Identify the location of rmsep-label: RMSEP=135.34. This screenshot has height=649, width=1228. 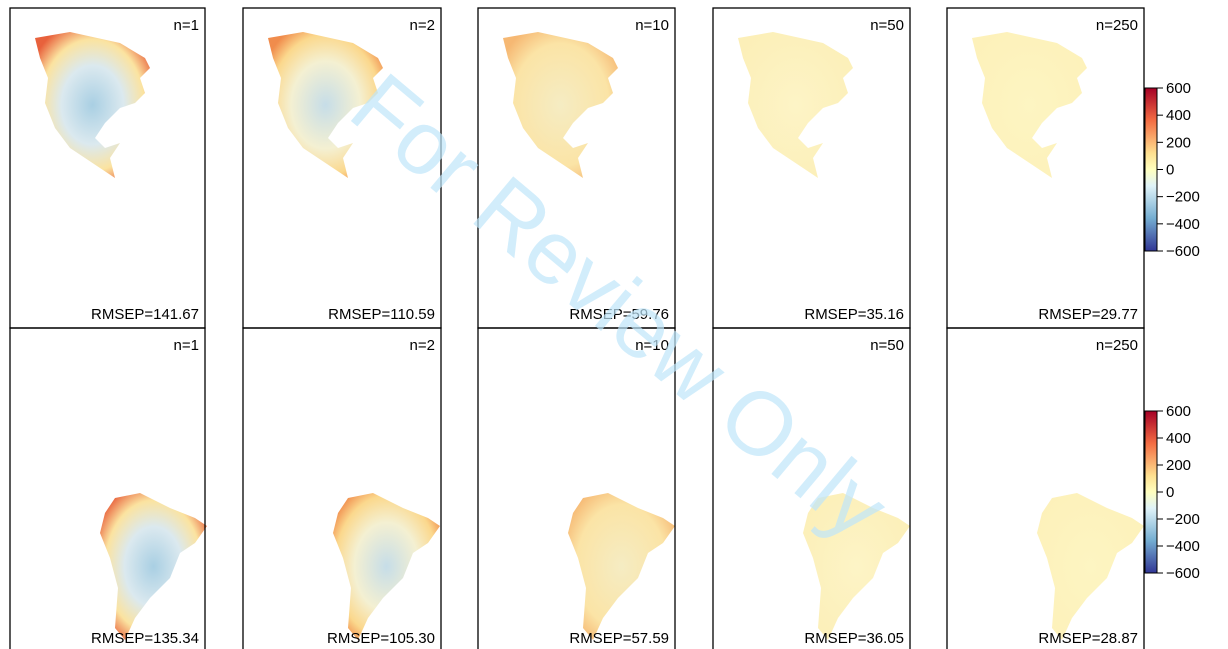
(145, 638).